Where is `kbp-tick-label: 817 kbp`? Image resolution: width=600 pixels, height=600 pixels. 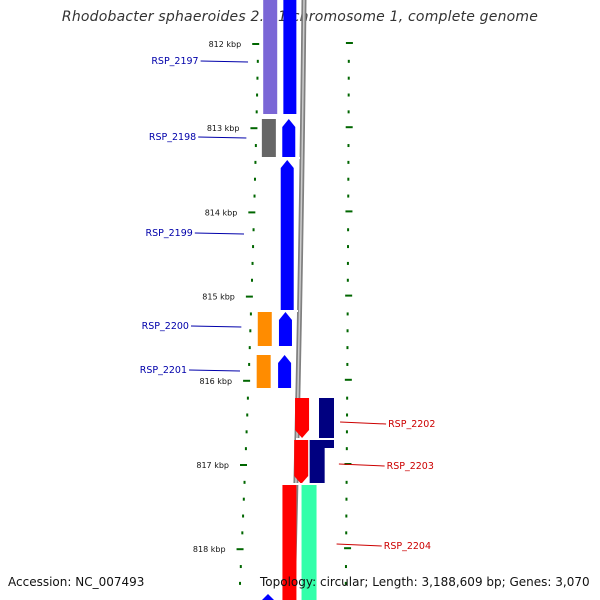
kbp-tick-label: 817 kbp is located at coordinates (212, 465).